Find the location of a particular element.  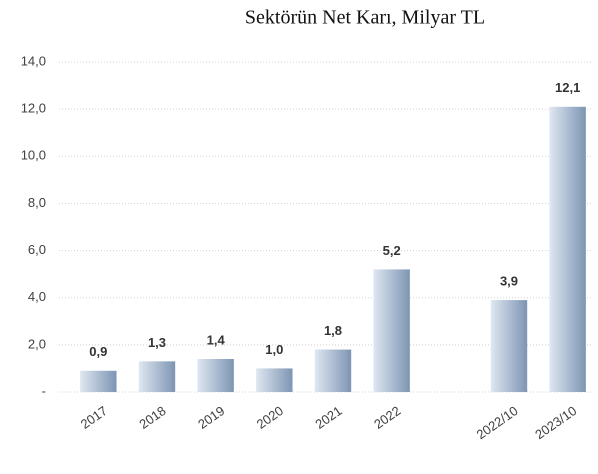

x-tick-label: 2022/10 is located at coordinates (497, 422).